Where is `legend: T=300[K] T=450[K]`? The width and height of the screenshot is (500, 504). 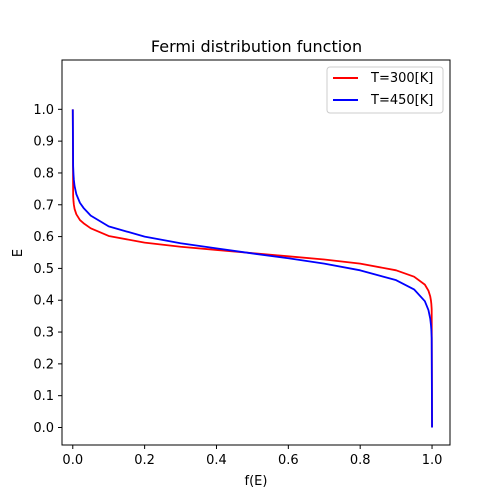
legend: T=300[K] T=450[K] is located at coordinates (385, 90).